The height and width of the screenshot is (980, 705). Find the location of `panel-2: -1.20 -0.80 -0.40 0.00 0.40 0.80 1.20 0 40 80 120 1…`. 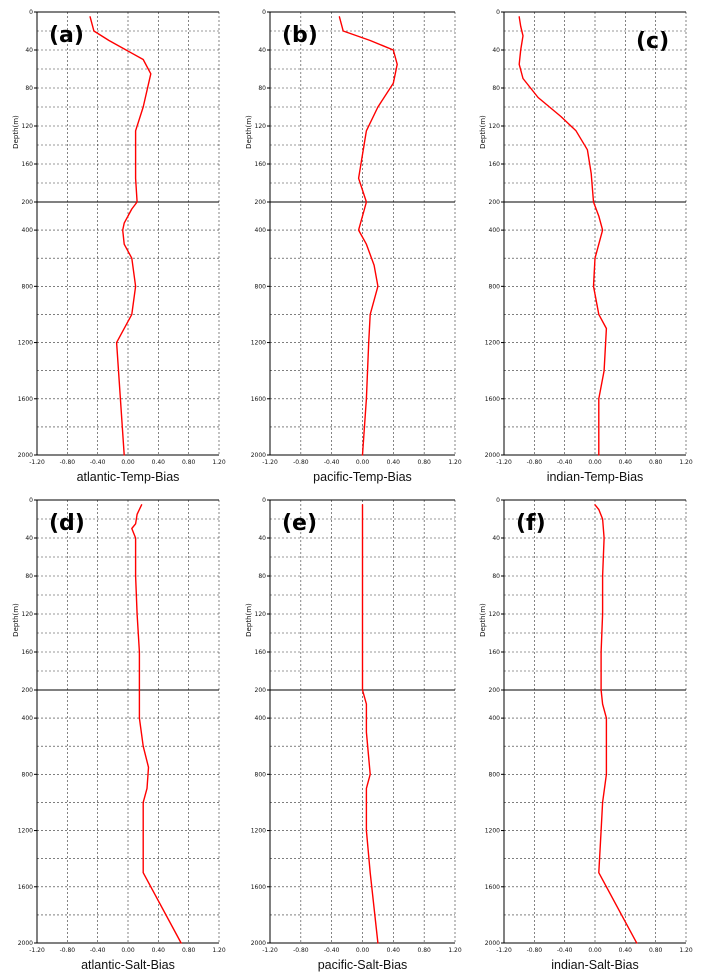

panel-2: -1.20 -0.80 -0.40 0.00 0.40 0.80 1.20 0 40 80 120 1… is located at coordinates (353, 246).